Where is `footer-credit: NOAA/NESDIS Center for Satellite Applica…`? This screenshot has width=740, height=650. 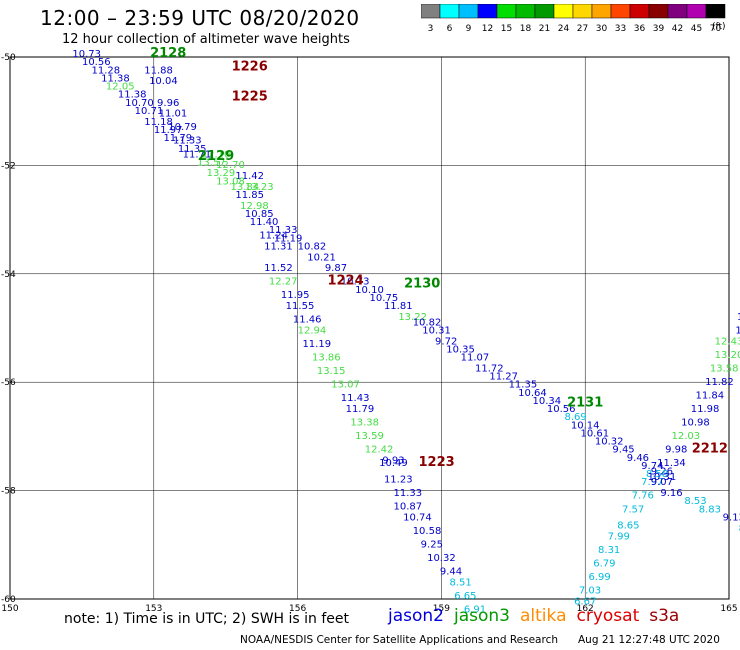 footer-credit: NOAA/NESDIS Center for Satellite Applica… is located at coordinates (399, 640).